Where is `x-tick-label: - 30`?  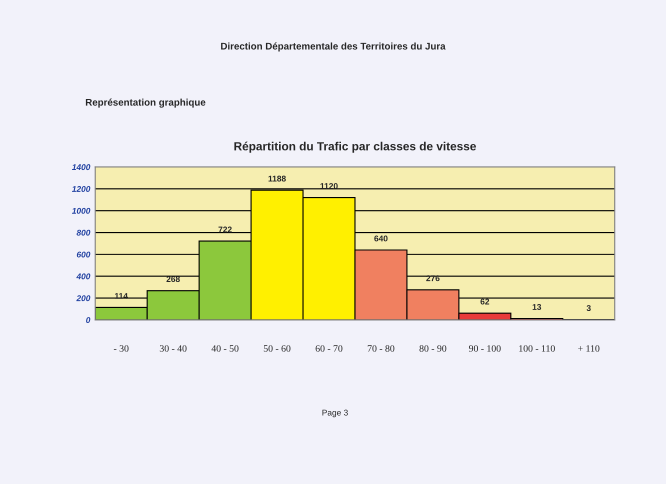 x-tick-label: - 30 is located at coordinates (121, 348).